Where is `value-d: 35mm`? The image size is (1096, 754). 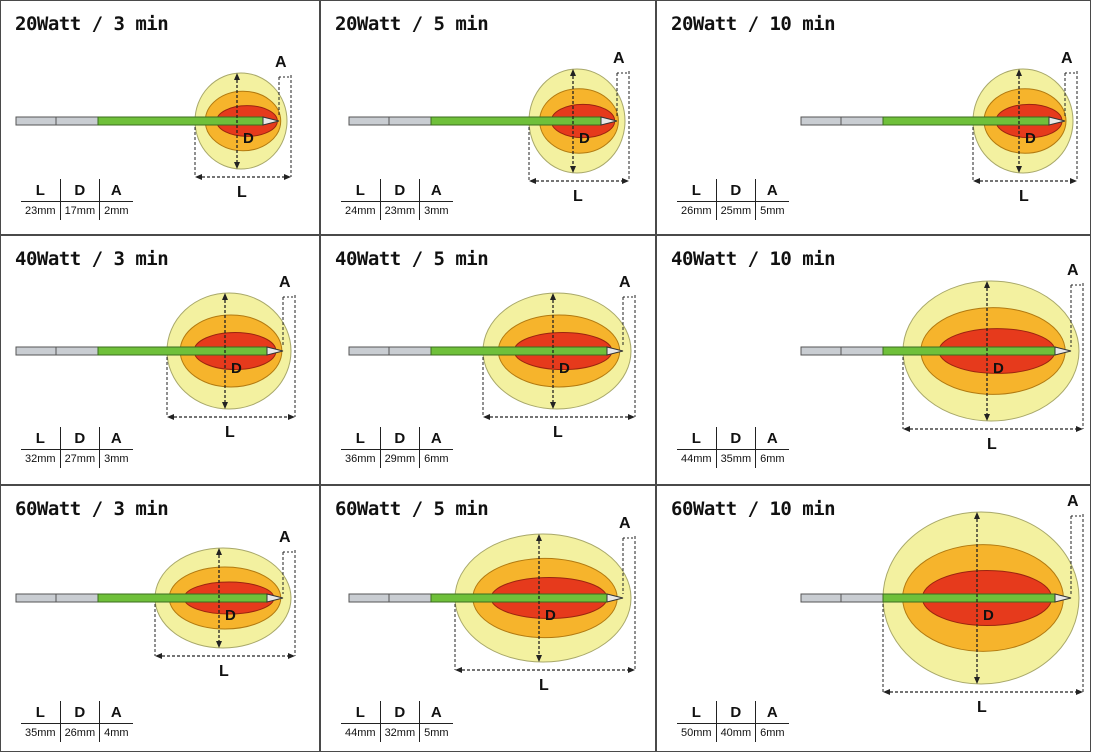
value-d: 35mm is located at coordinates (735, 458).